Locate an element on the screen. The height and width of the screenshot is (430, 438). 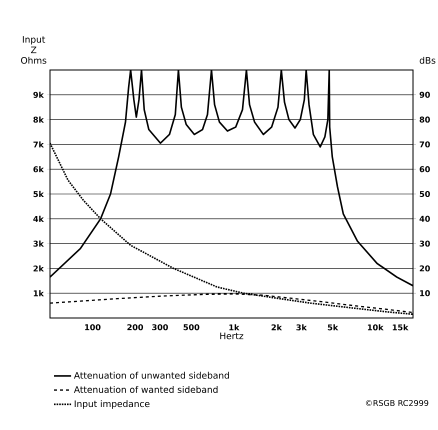
y2-tick-label: 70 is located at coordinates (425, 144).